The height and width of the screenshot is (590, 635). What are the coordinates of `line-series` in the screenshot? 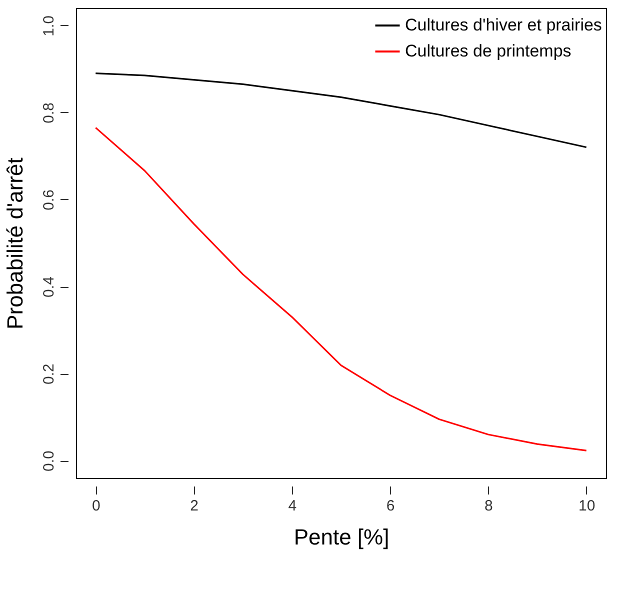 It's located at (341, 110).